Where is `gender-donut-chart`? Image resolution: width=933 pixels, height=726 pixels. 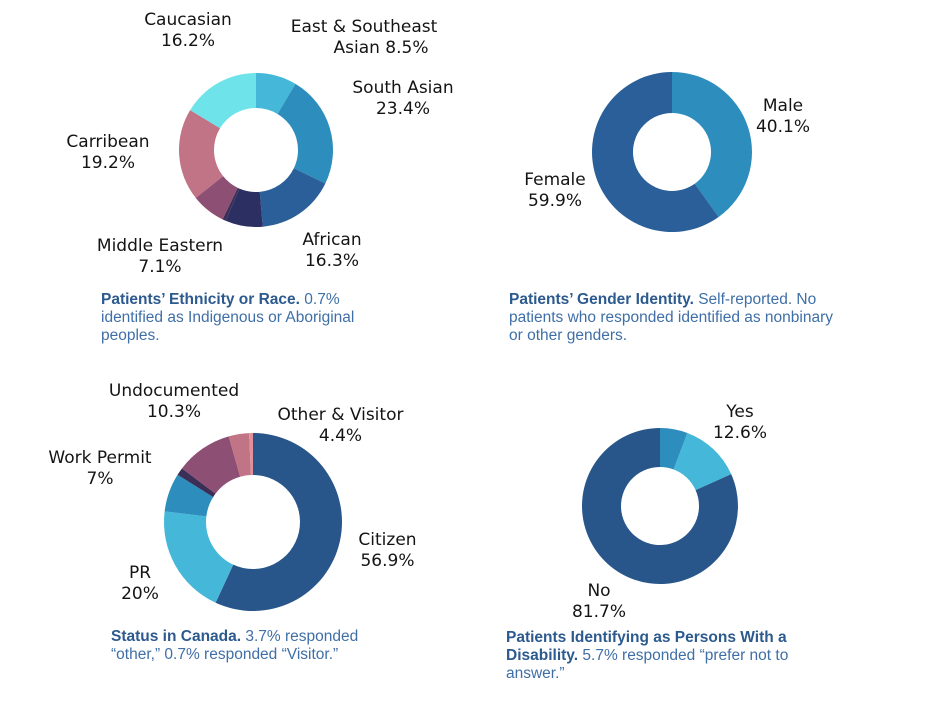
gender-donut-chart is located at coordinates (672, 152).